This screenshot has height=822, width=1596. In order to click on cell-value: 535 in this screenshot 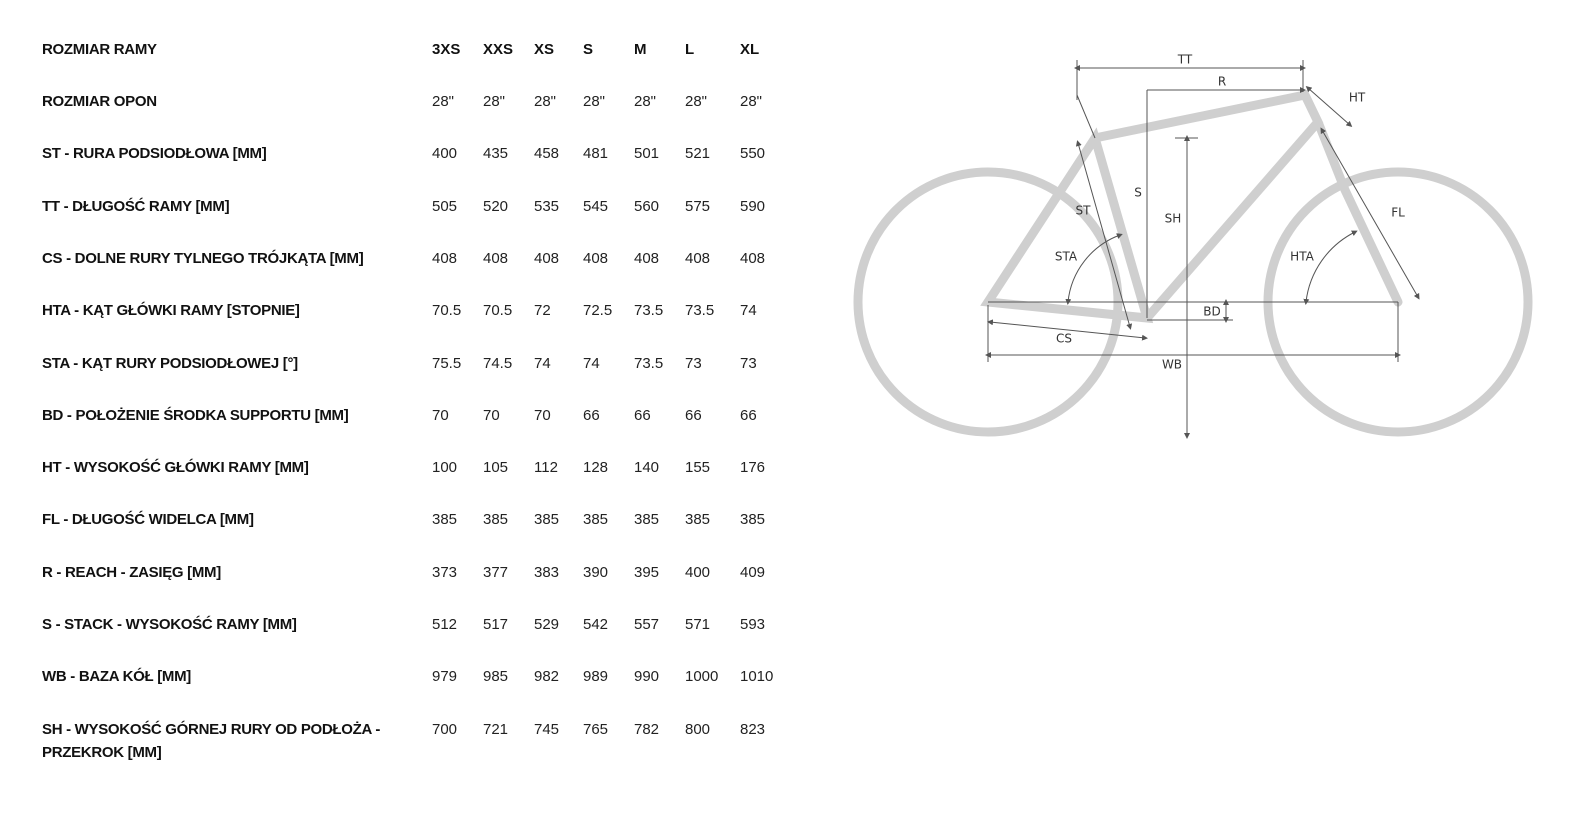, I will do `click(547, 206)`.